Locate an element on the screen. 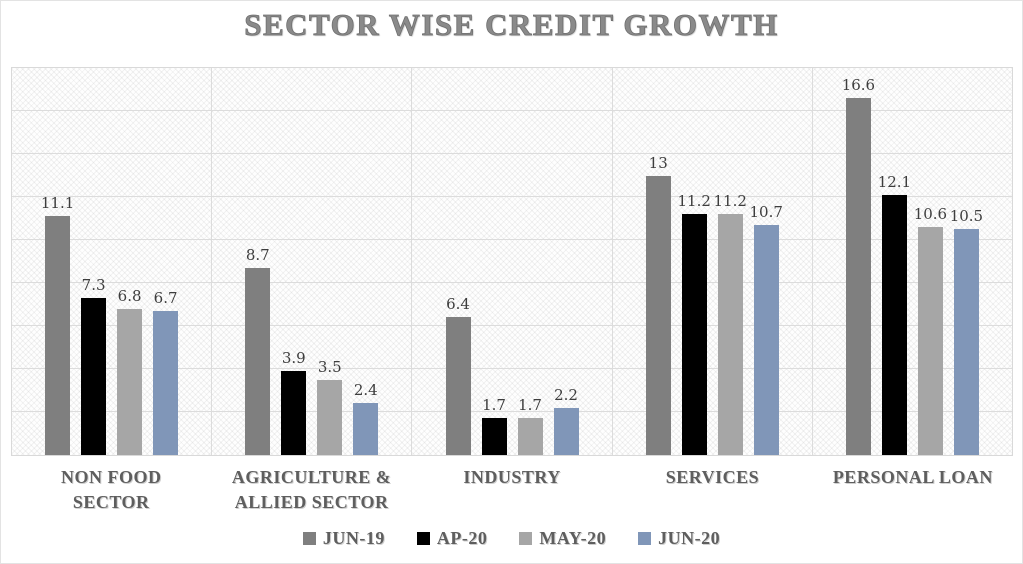 The width and height of the screenshot is (1023, 564). category-label: AGRICULTURE & ALLIED SECTOR is located at coordinates (311, 490).